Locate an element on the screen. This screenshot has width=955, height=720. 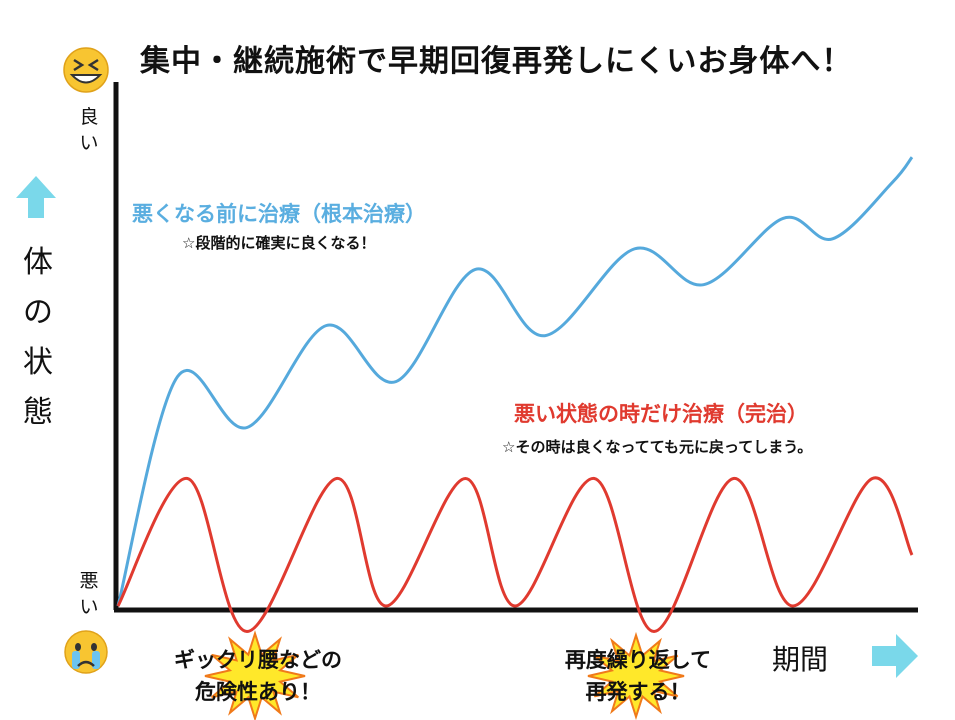
y-tick-bad: 悪い is located at coordinates (89, 594).